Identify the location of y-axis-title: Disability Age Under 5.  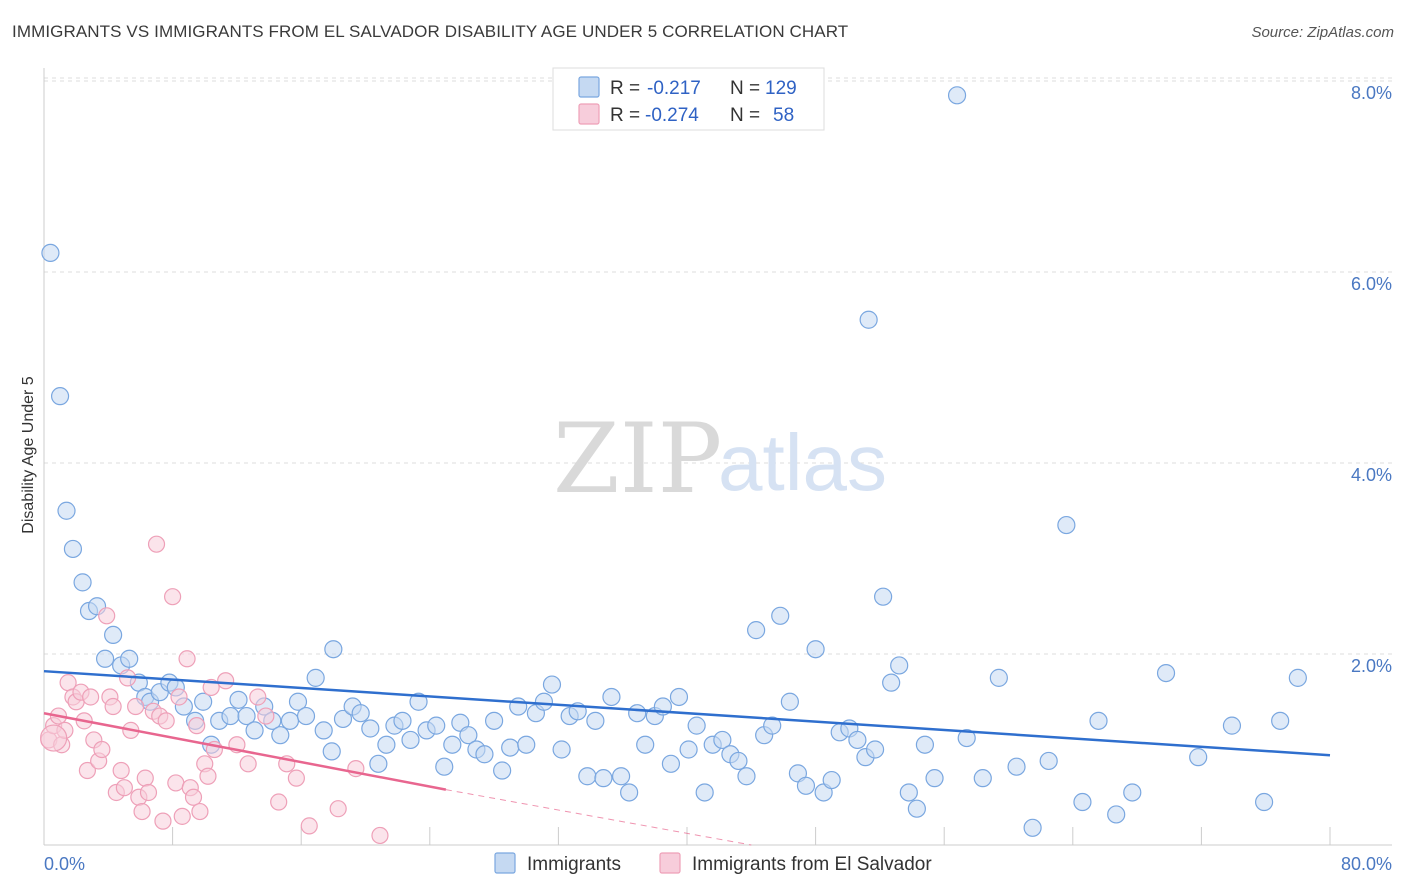
(28, 455).